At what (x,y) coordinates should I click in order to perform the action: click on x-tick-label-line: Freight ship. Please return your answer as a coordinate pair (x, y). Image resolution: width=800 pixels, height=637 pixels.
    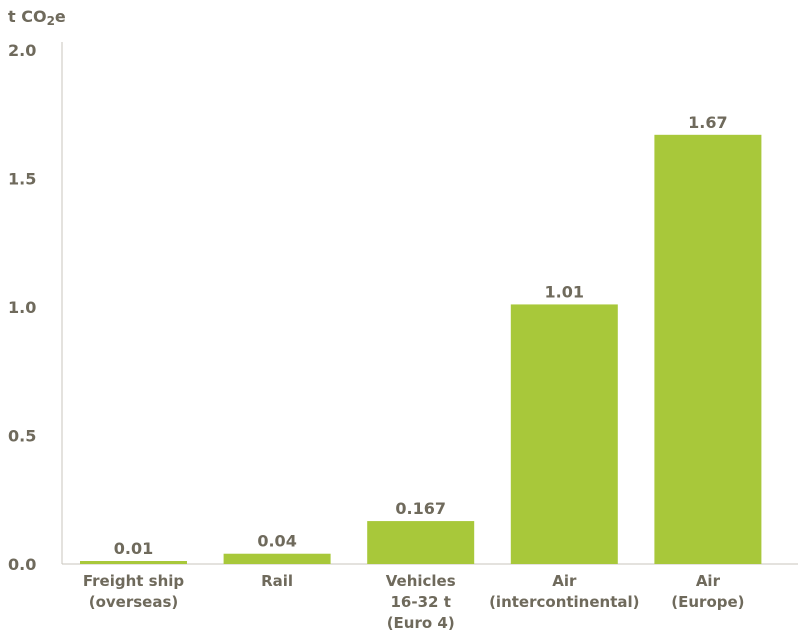
    Looking at the image, I should click on (134, 581).